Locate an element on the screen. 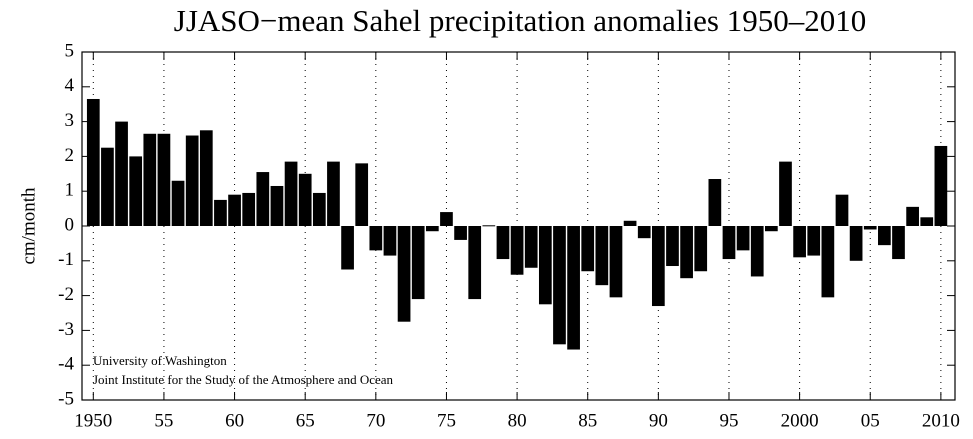 This screenshot has width=973, height=439. y-tick-label: -5 is located at coordinates (66, 398).